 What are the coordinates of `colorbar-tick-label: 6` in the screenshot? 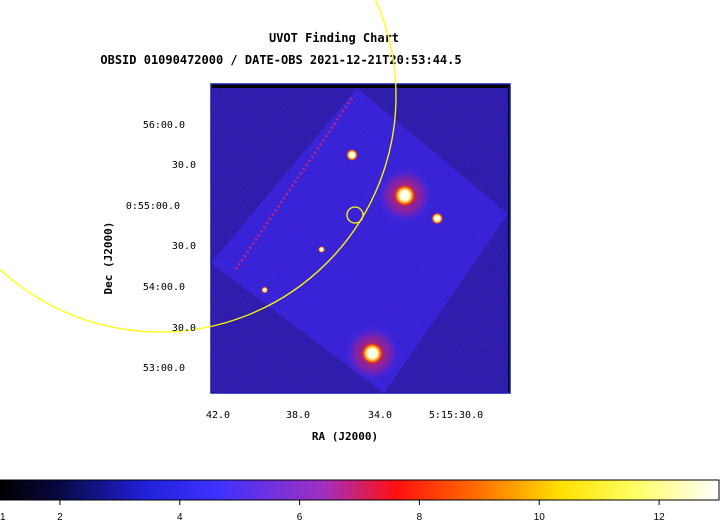 It's located at (300, 516).